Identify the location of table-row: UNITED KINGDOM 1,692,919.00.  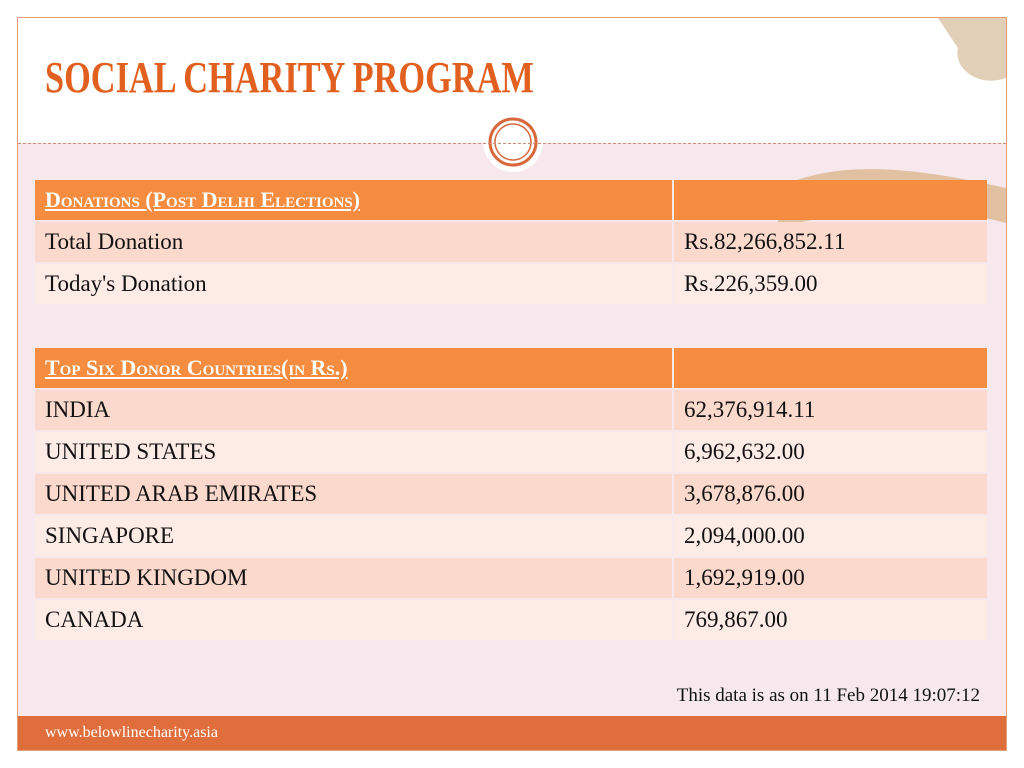
(511, 578).